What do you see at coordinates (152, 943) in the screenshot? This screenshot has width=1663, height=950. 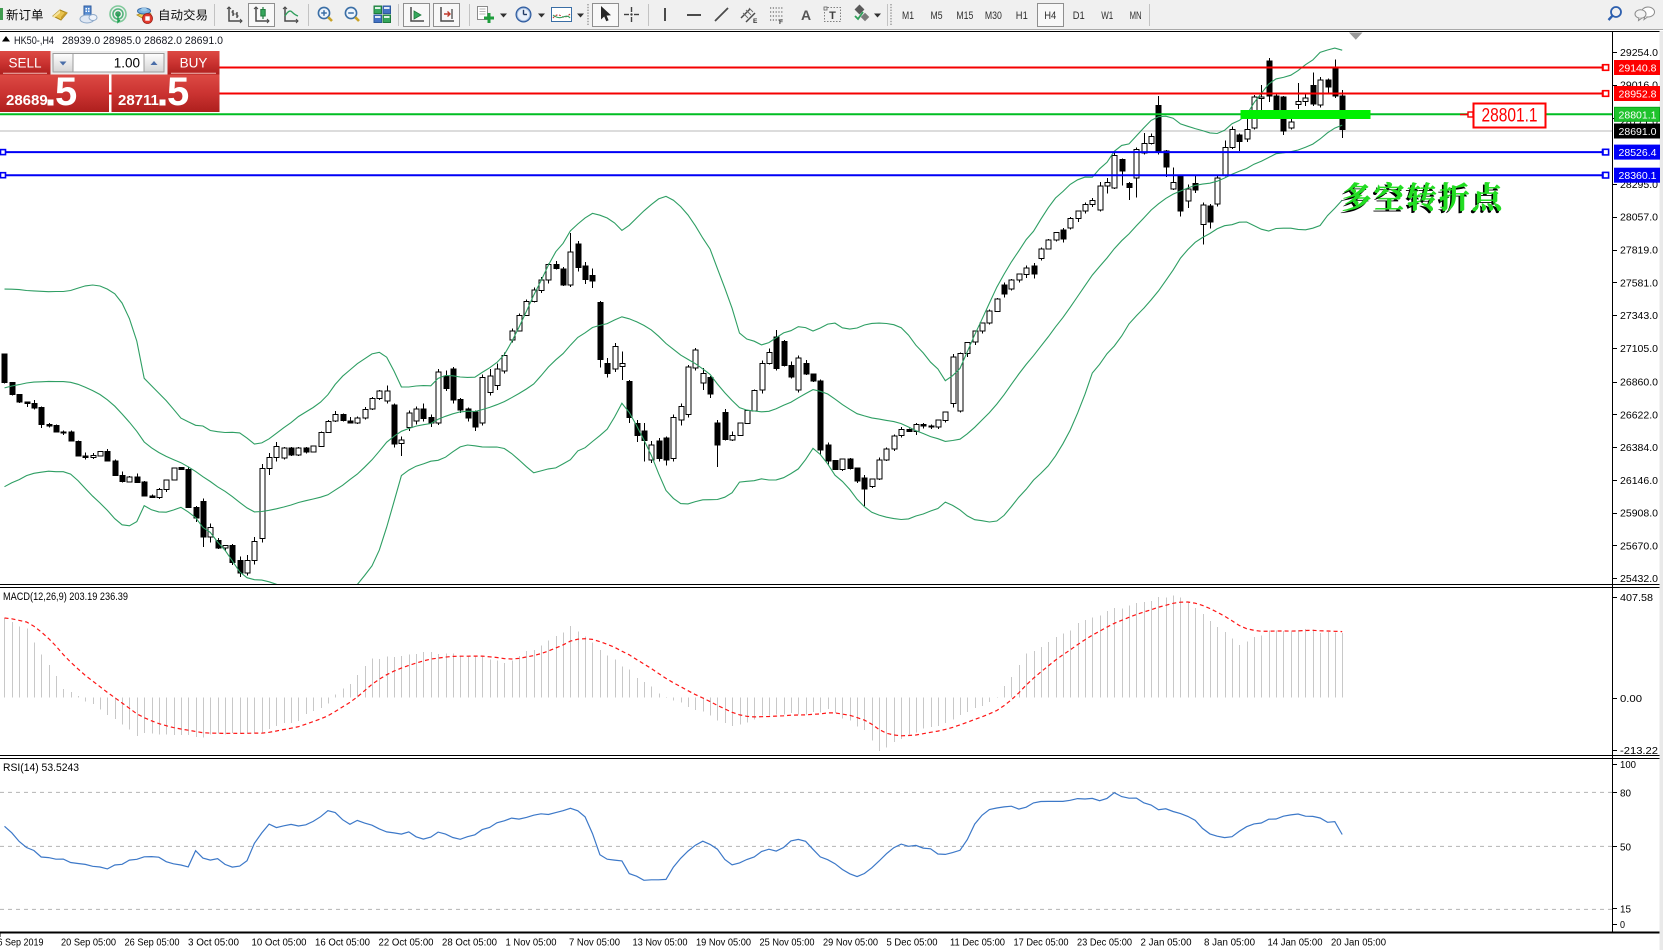 I see `svg-text: 26 Sep 05:00` at bounding box center [152, 943].